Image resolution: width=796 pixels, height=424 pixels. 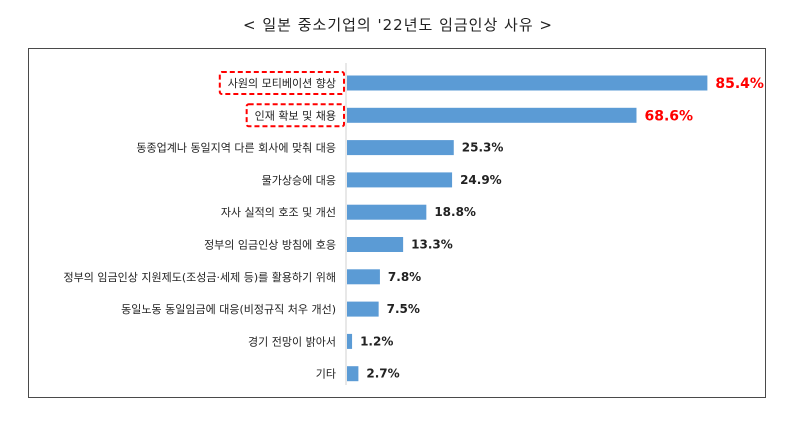 I want to click on category-label: 자사 실적의 호조 및 개선, so click(x=278, y=212).